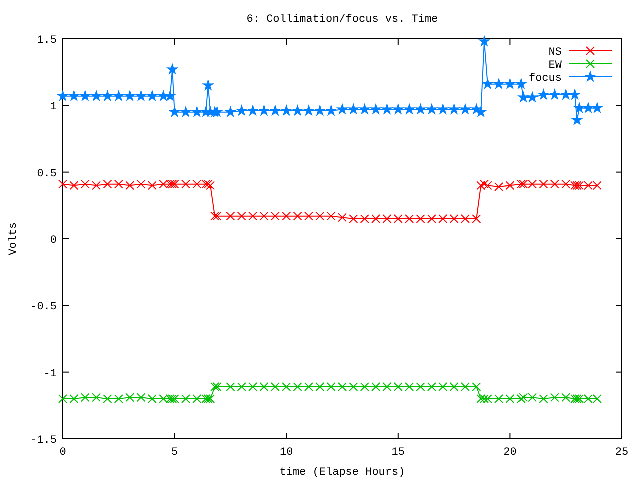 The height and width of the screenshot is (480, 640). What do you see at coordinates (54, 108) in the screenshot?
I see `y-tick-label: 1` at bounding box center [54, 108].